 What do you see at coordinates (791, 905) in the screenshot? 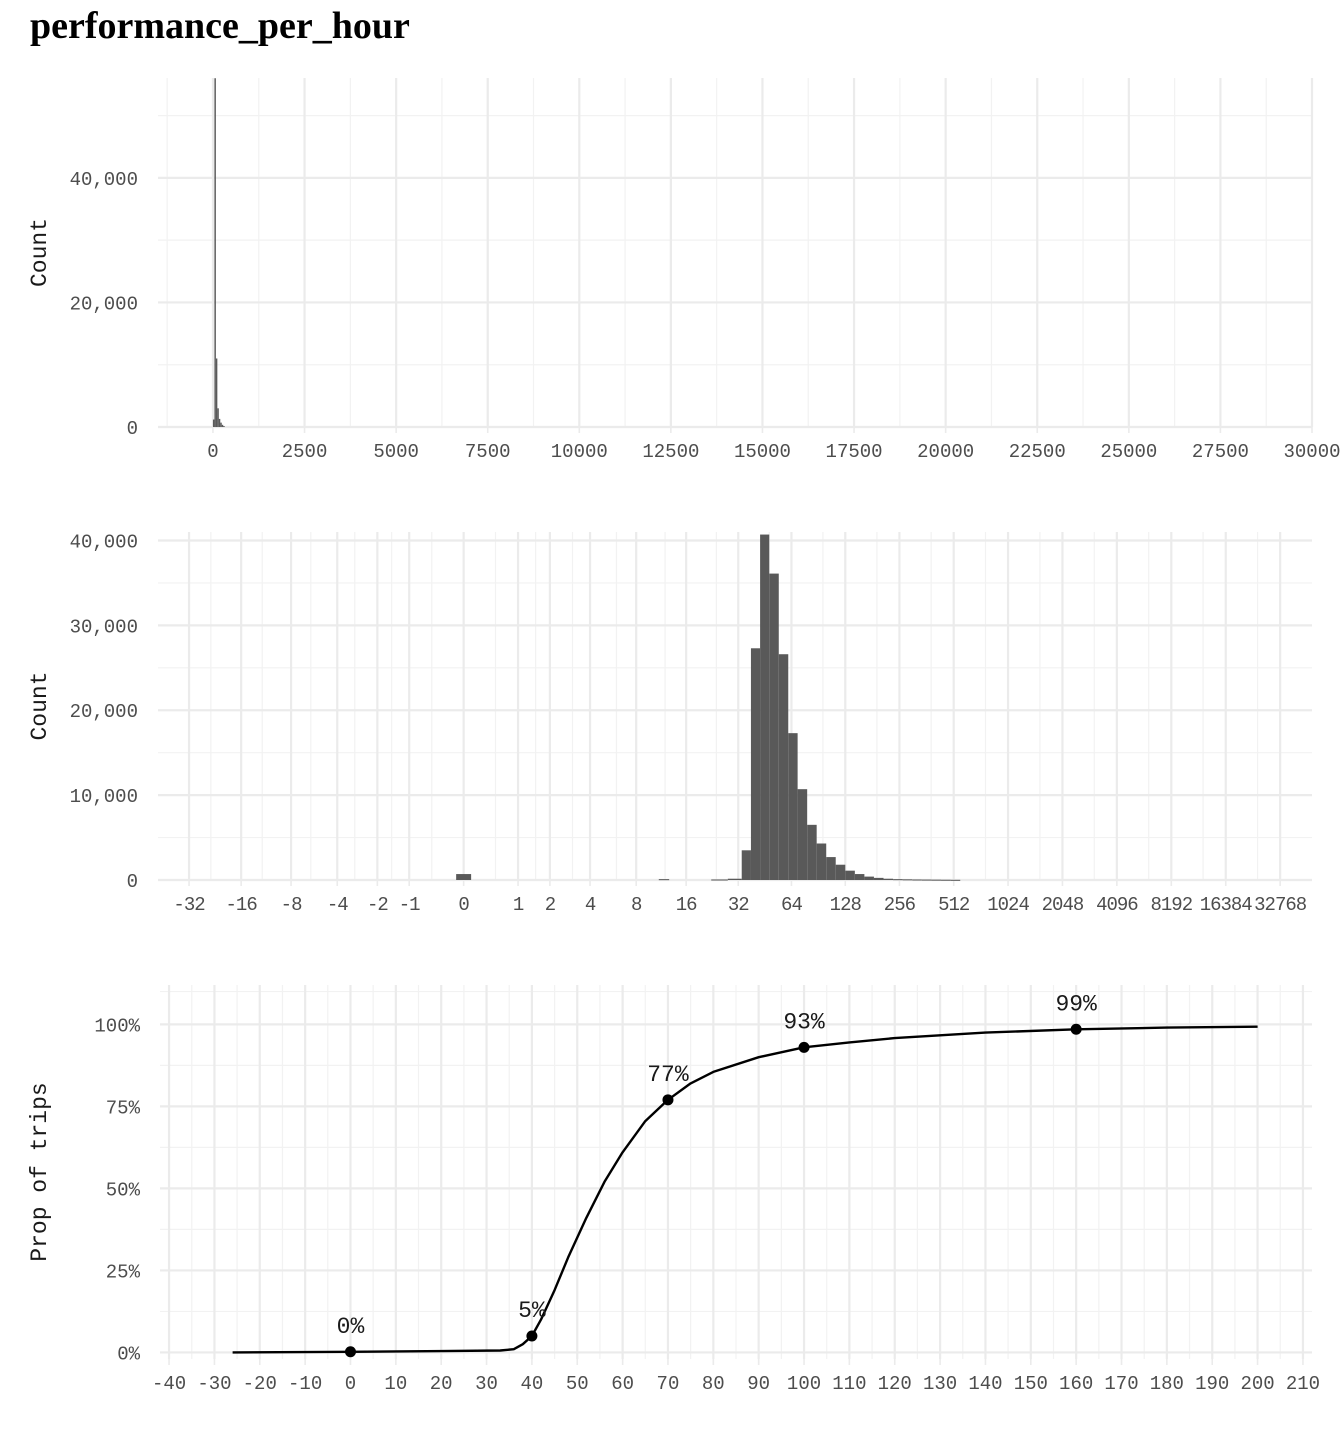
I see `x-tick-label: 64` at bounding box center [791, 905].